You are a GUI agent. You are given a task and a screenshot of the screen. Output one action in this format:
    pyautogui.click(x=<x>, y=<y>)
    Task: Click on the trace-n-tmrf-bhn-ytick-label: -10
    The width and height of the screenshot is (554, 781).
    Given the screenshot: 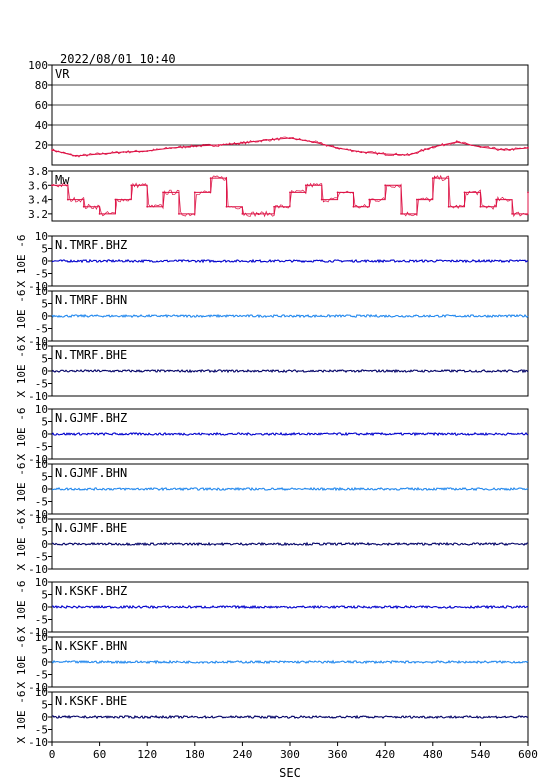 What is the action you would take?
    pyautogui.click(x=38, y=341)
    